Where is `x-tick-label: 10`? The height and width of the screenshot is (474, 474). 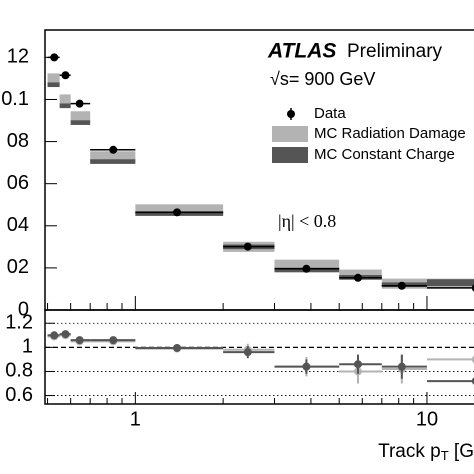
x-tick-label: 10 is located at coordinates (427, 419).